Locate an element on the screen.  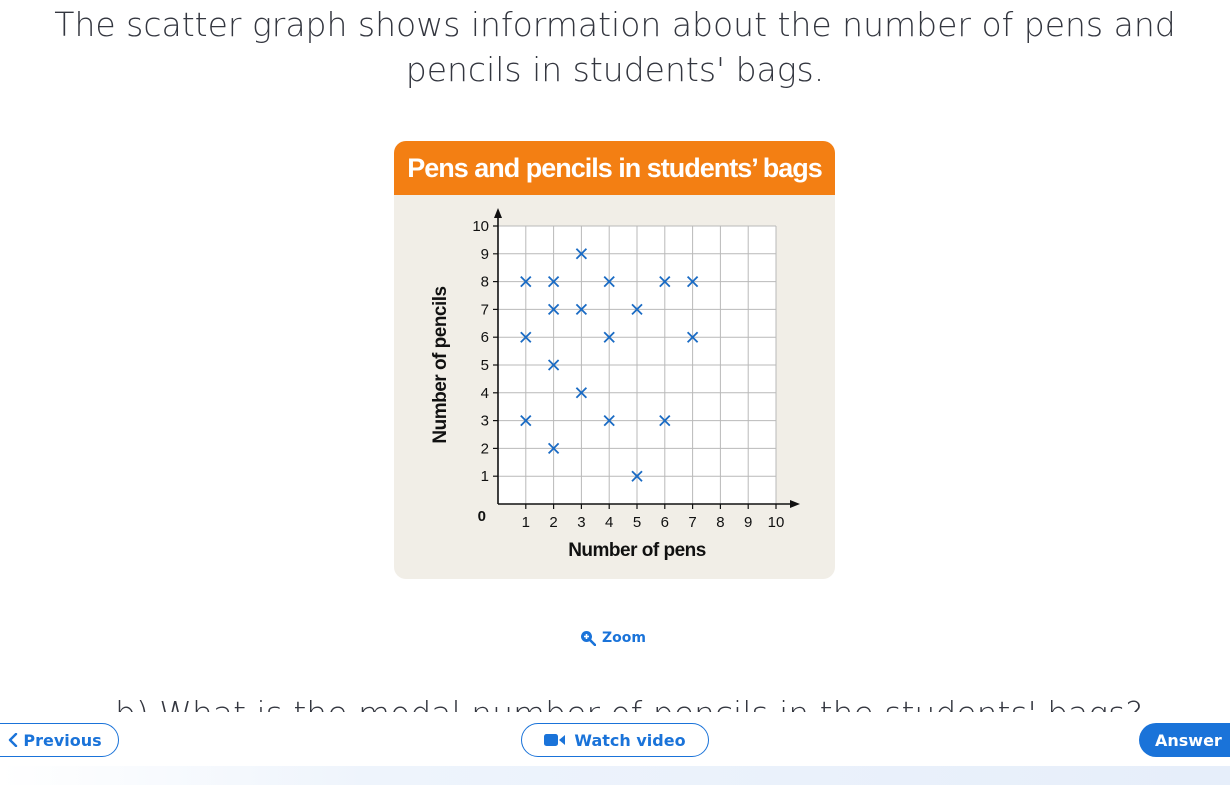
x-tick-label: 4 is located at coordinates (609, 522).